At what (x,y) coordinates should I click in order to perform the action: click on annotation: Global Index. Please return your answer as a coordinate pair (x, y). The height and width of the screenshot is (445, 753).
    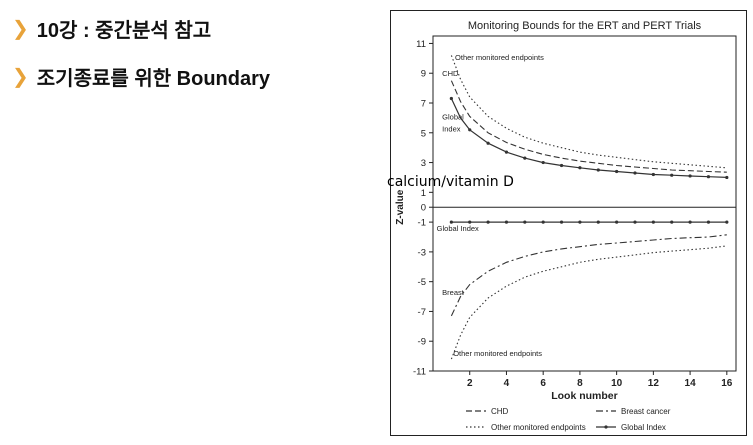
    Looking at the image, I should click on (458, 228).